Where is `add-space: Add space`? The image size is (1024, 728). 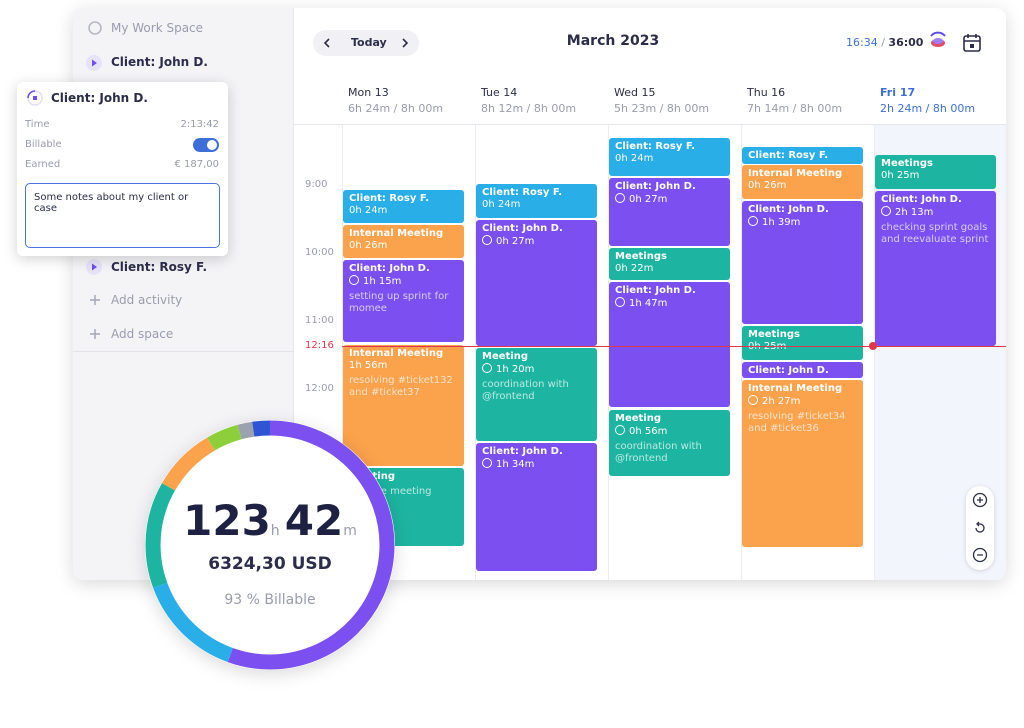
add-space: Add space is located at coordinates (142, 334).